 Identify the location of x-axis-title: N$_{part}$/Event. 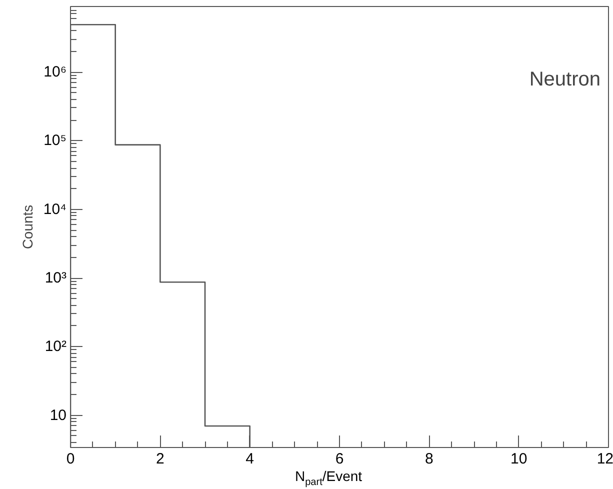
(328, 478).